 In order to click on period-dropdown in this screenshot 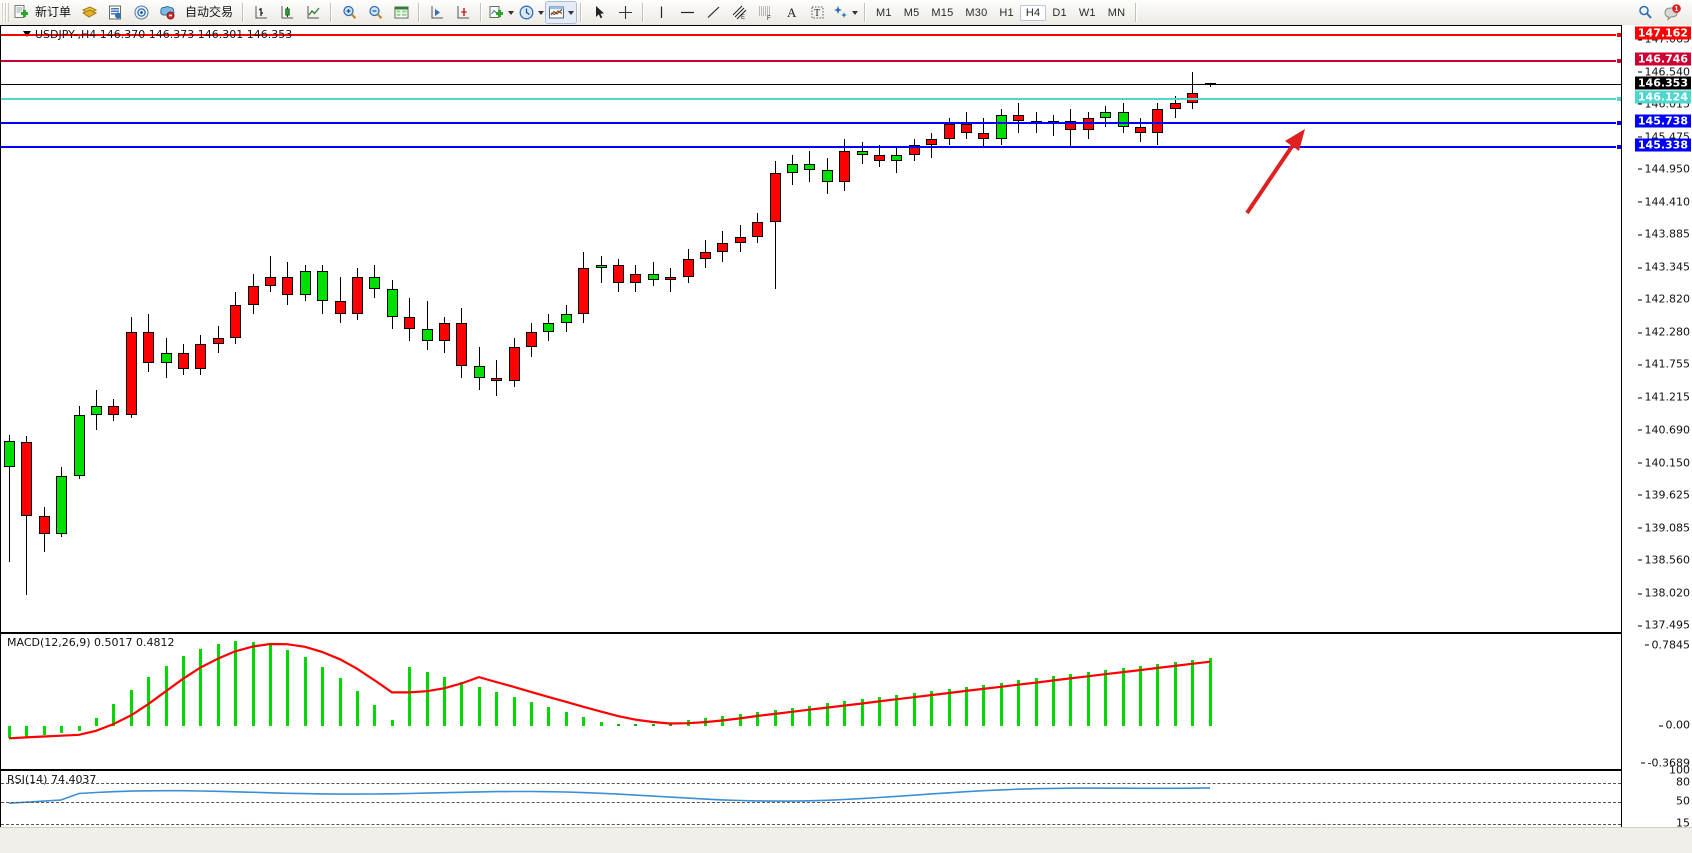, I will do `click(531, 12)`.